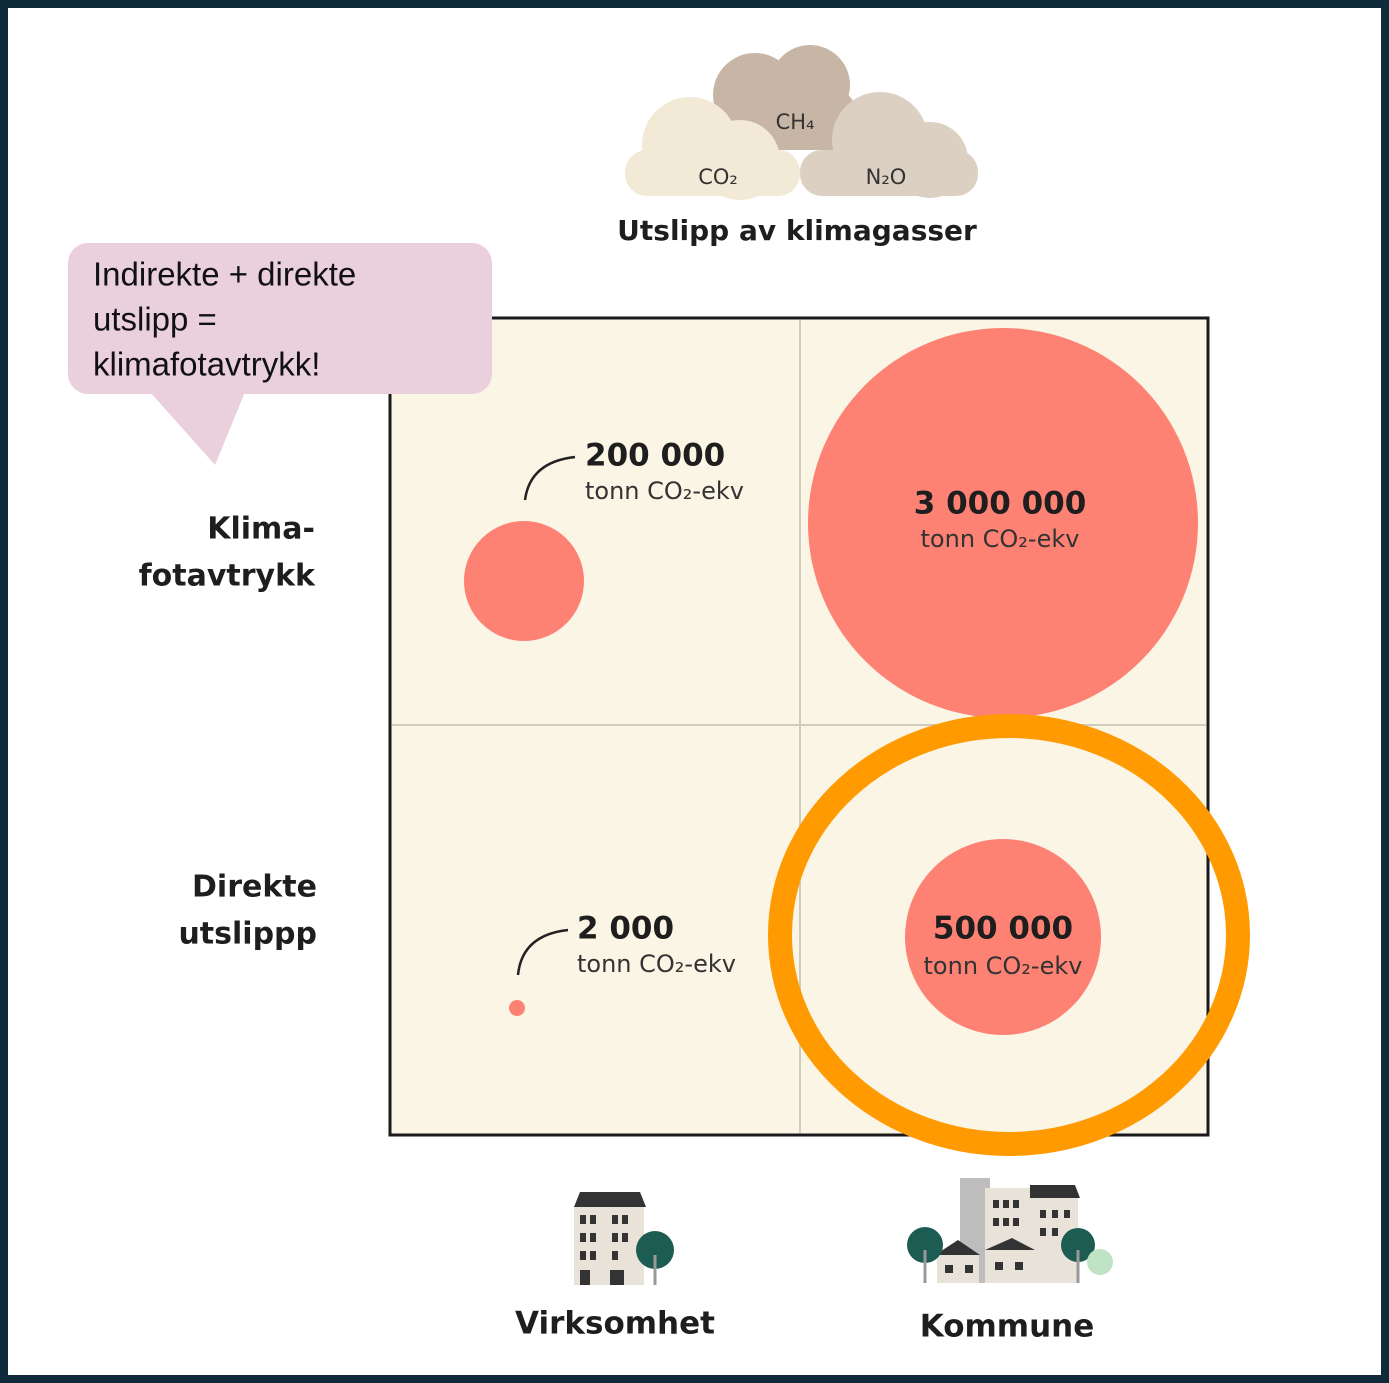 This screenshot has width=1389, height=1383. I want to click on gas-label: CH₄, so click(795, 122).